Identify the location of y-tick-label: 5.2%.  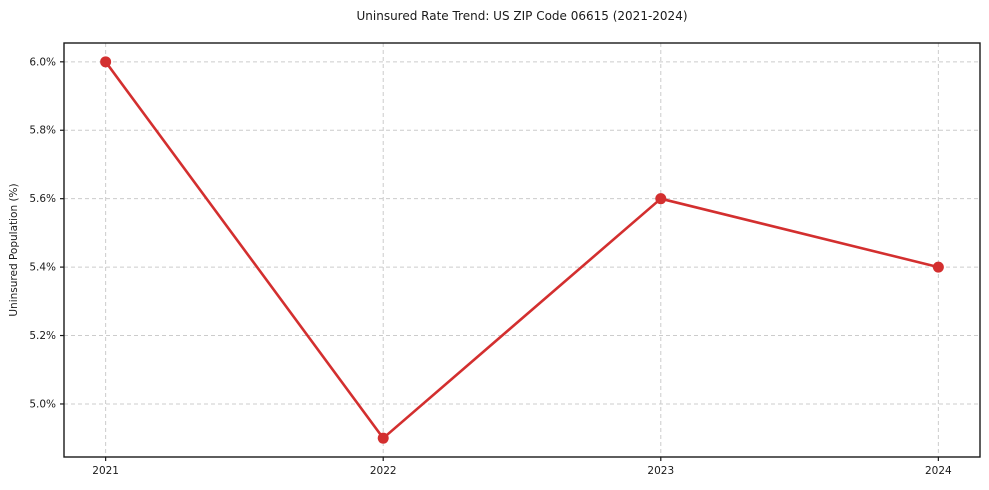
(42, 336).